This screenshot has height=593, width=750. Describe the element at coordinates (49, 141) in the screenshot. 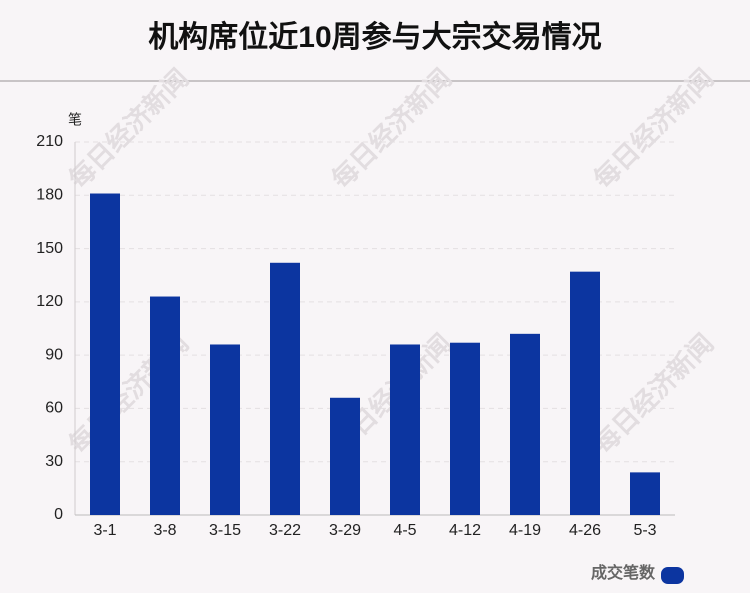

I see `y-tick-label: 210` at that location.